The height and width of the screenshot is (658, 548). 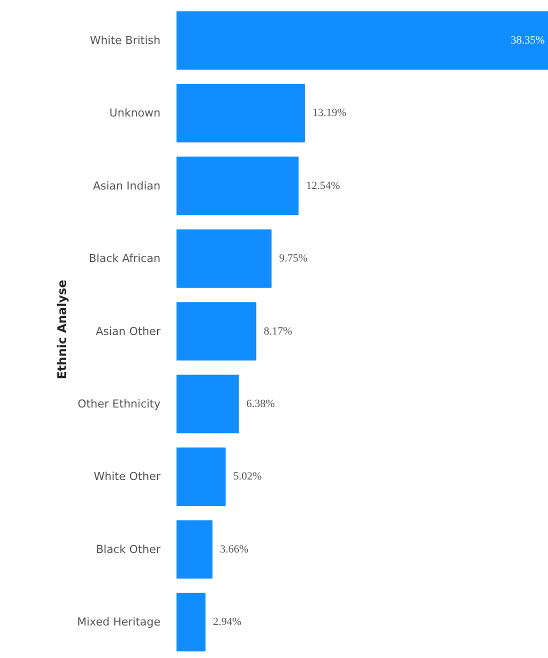 I want to click on y-tick-label: Asian Indian, so click(x=127, y=185).